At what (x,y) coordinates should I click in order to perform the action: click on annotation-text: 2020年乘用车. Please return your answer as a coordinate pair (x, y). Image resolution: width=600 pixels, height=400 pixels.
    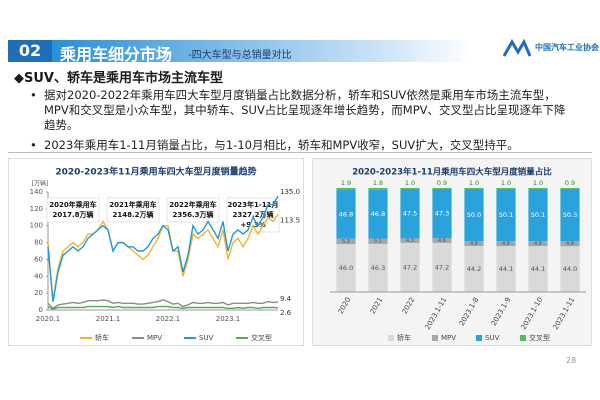
    Looking at the image, I should click on (72, 204).